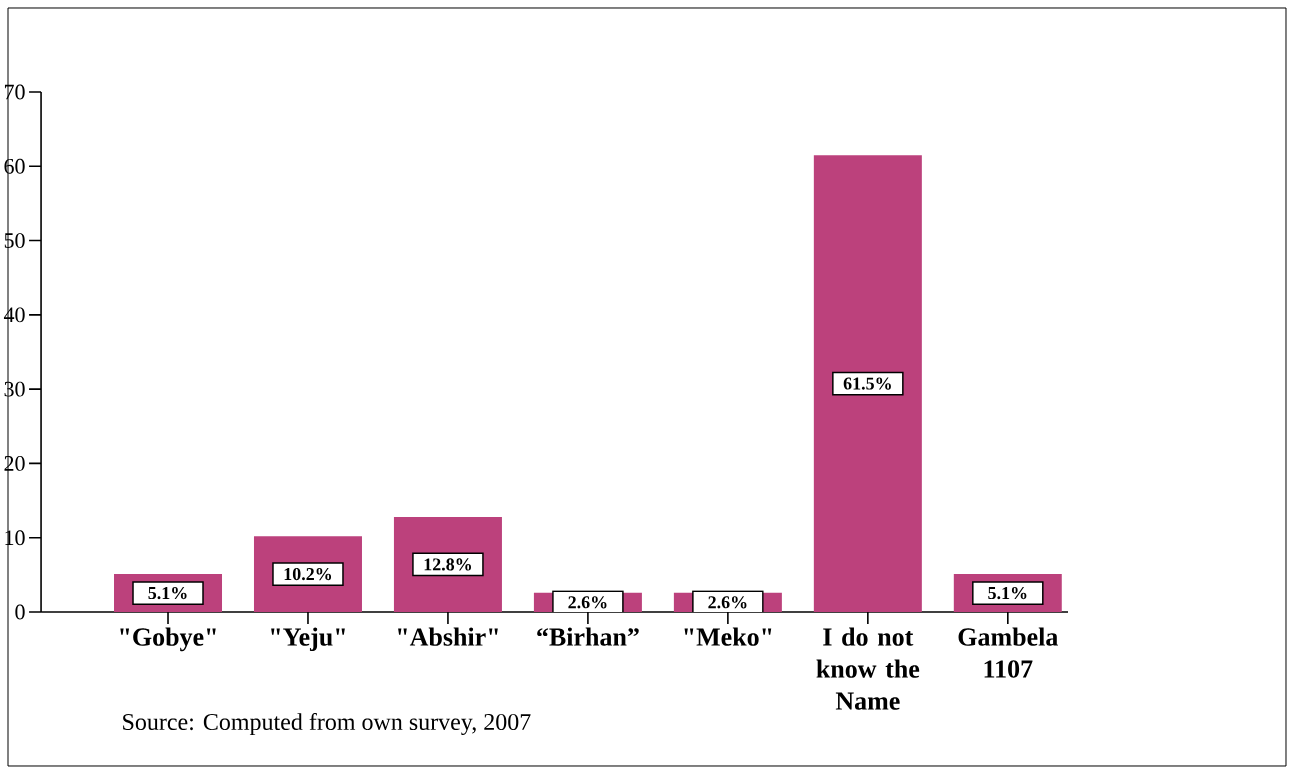 The width and height of the screenshot is (1294, 774). Describe the element at coordinates (14, 240) in the screenshot. I see `y-tick-label: 50` at that location.